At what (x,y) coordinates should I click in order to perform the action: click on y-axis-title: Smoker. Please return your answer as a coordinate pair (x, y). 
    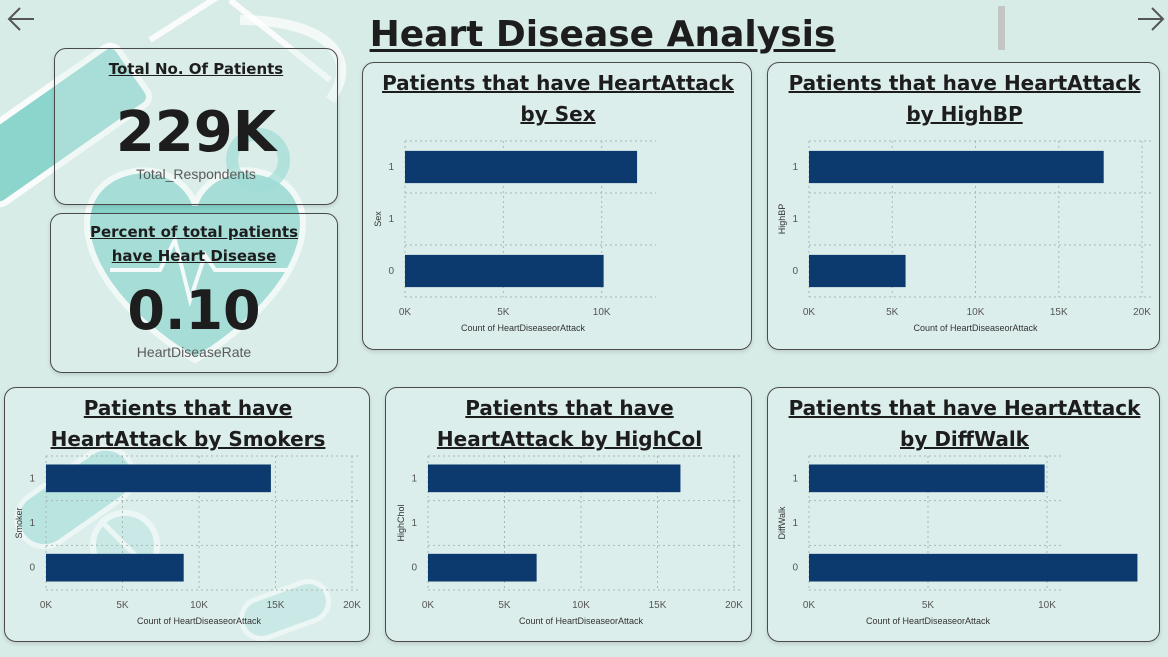
    Looking at the image, I should click on (19, 522).